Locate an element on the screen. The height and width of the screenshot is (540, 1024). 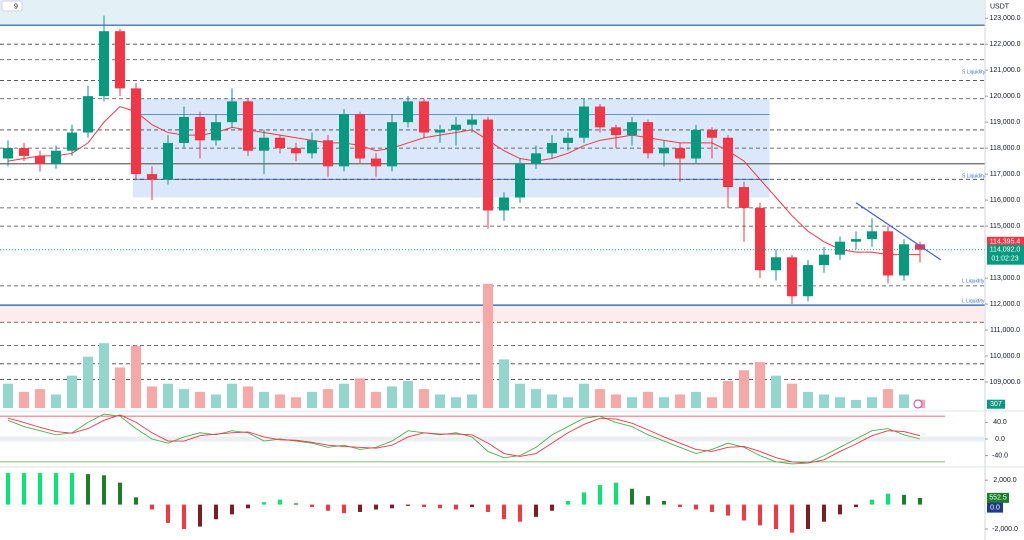
signal-tag is located at coordinates (995, 507).